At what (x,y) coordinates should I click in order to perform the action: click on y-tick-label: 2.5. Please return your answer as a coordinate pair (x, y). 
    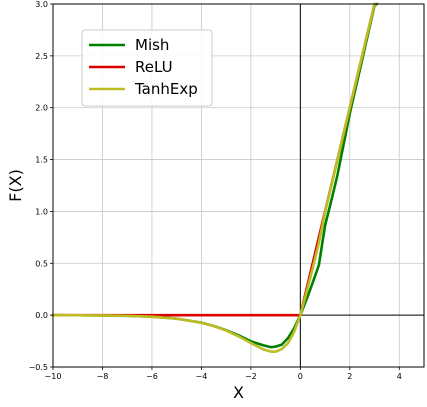
    Looking at the image, I should click on (41, 56).